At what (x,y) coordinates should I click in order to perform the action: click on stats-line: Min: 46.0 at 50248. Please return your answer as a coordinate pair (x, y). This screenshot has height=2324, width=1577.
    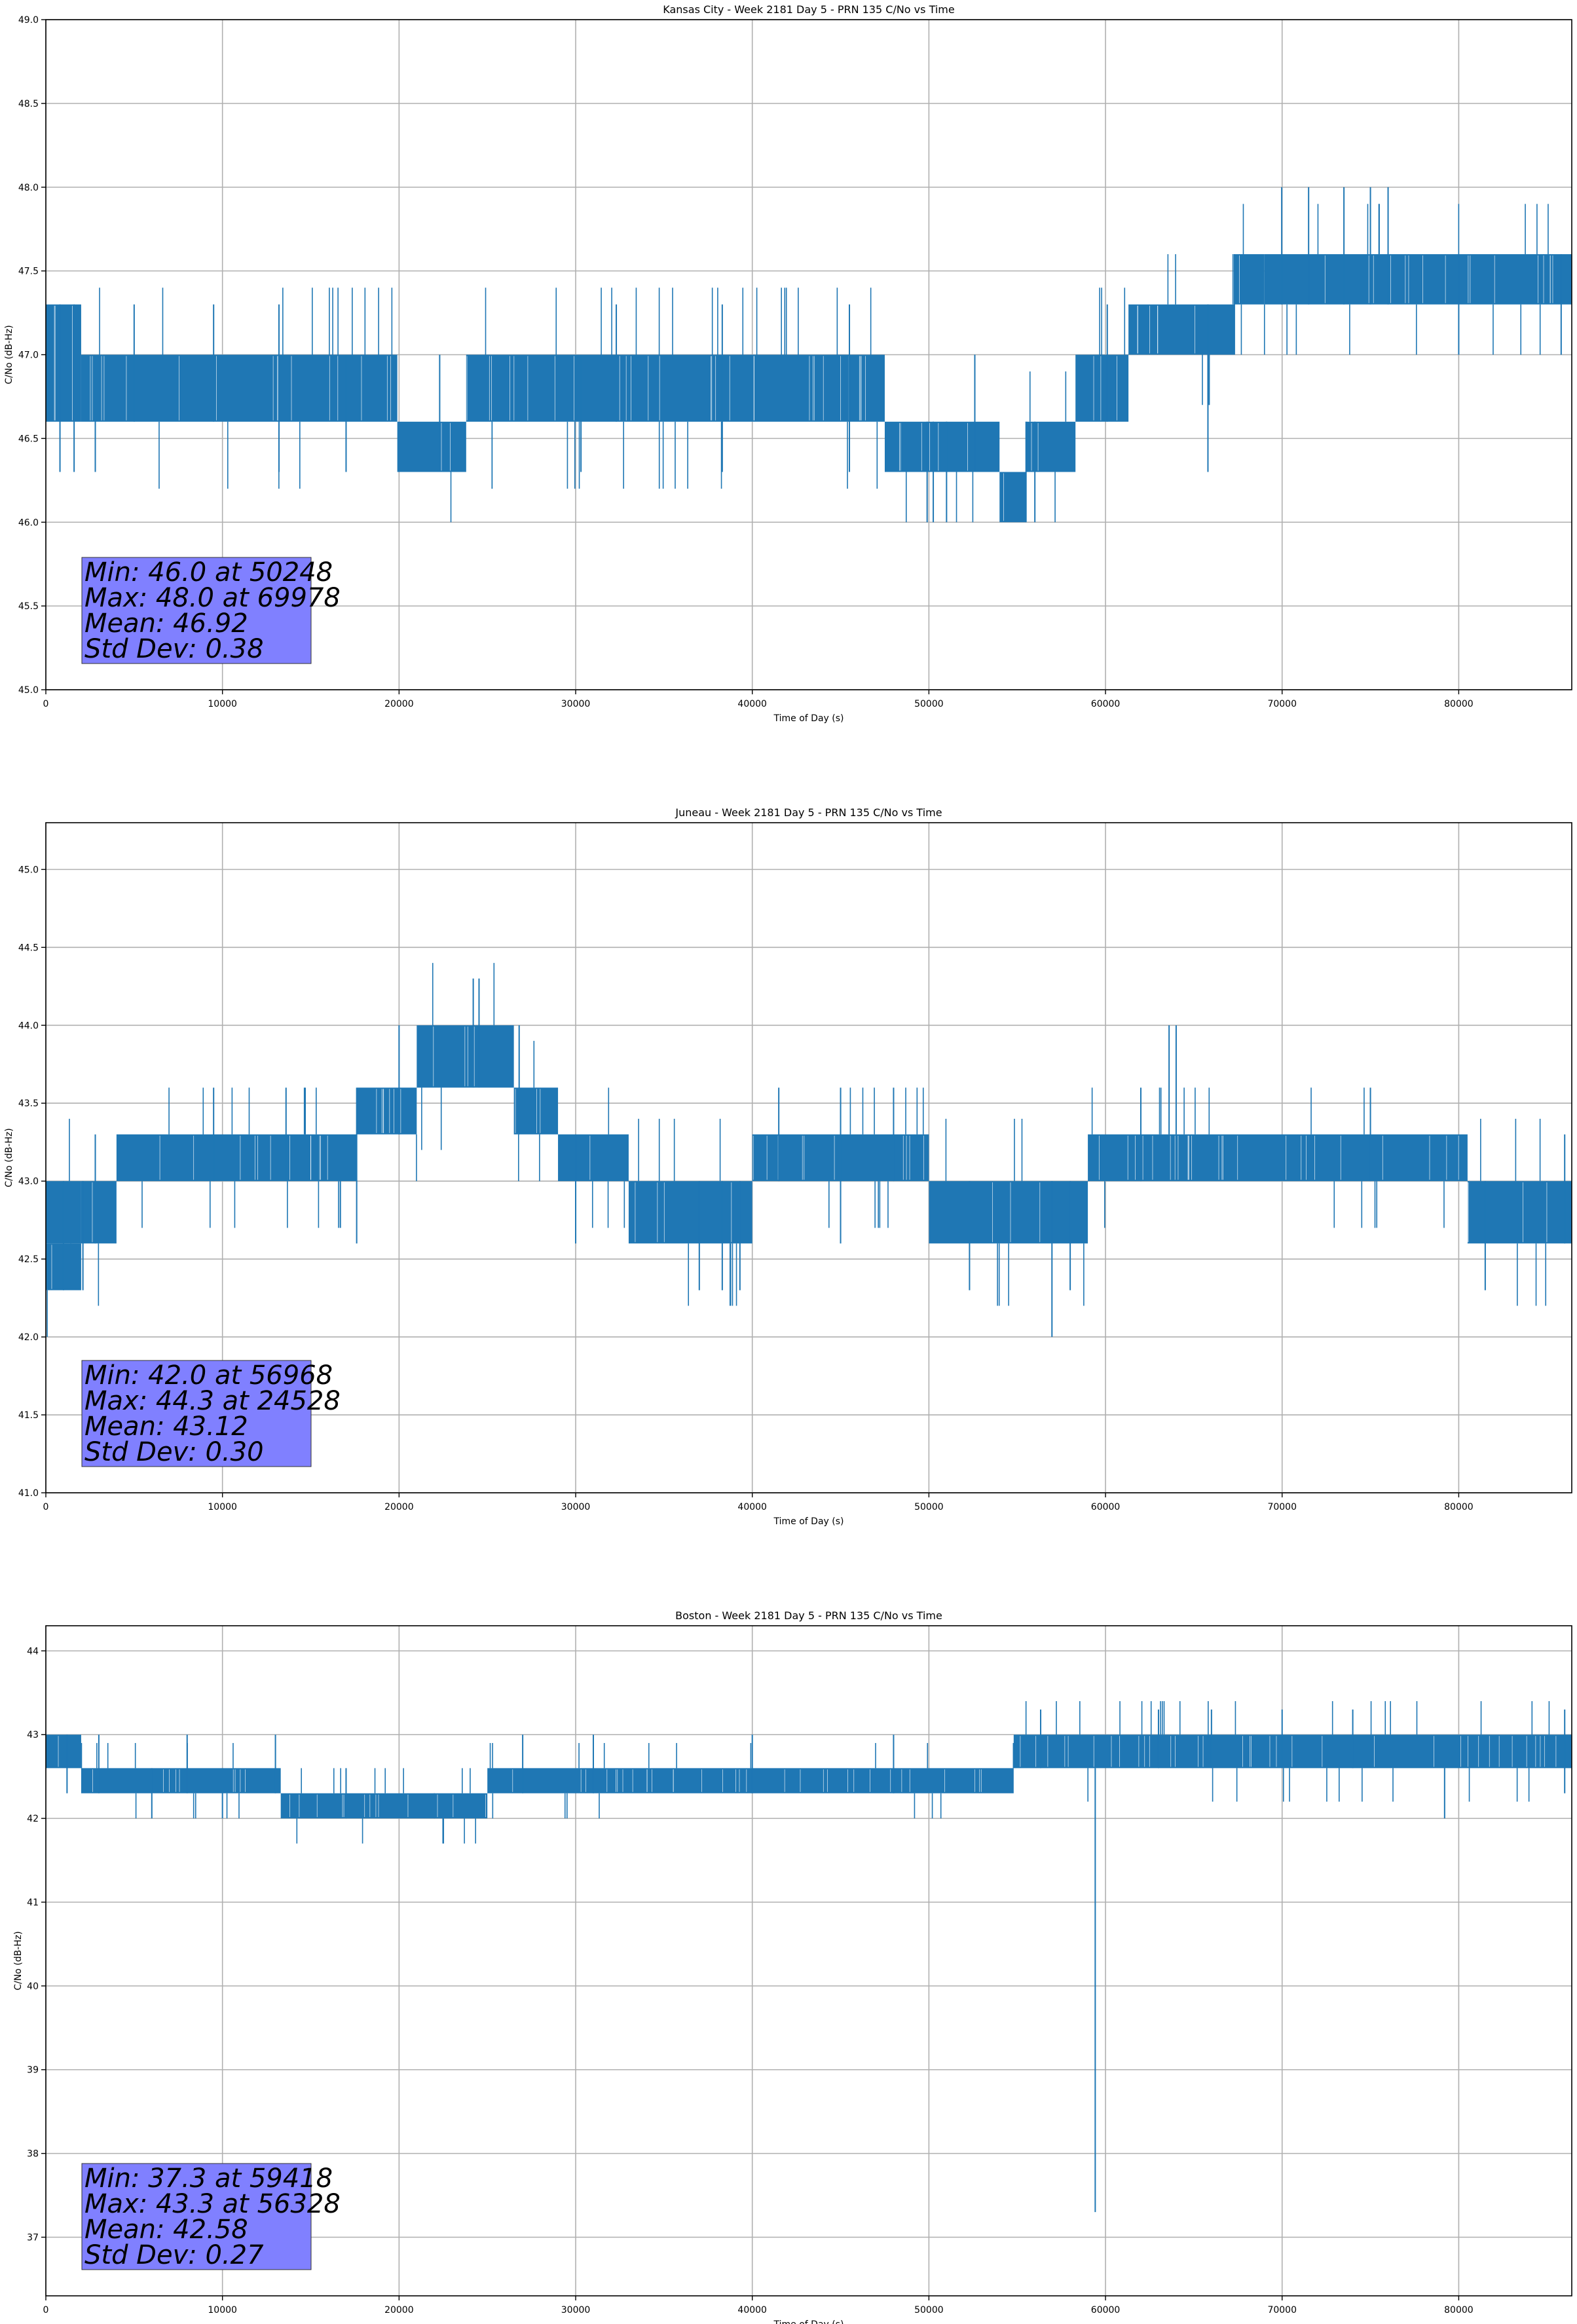
    Looking at the image, I should click on (208, 572).